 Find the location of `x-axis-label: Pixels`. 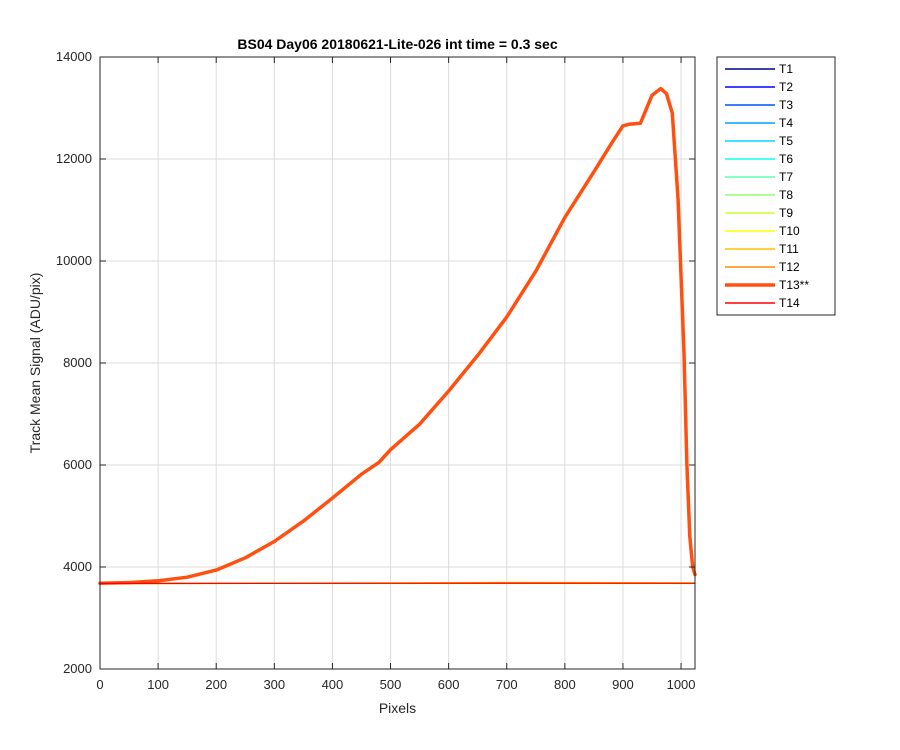

x-axis-label: Pixels is located at coordinates (397, 708).